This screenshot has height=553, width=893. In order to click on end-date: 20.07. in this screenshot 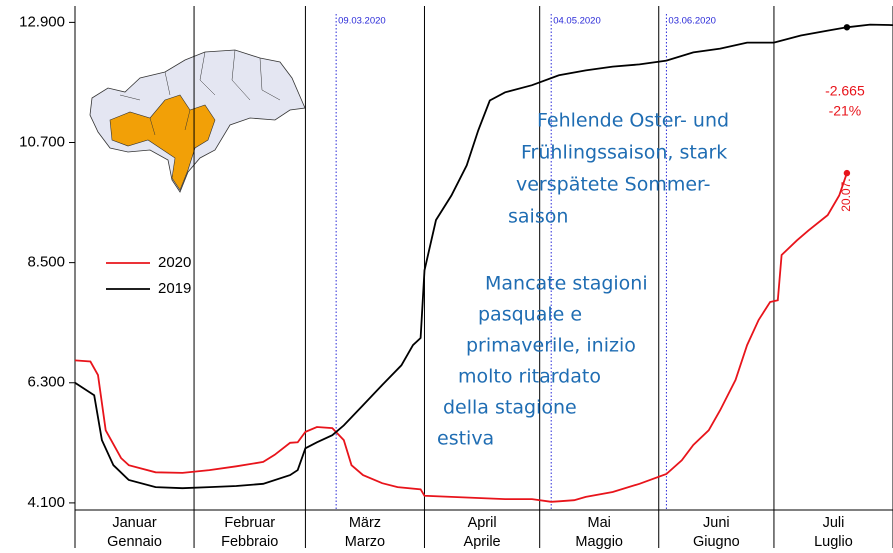, I will do `click(846, 194)`.